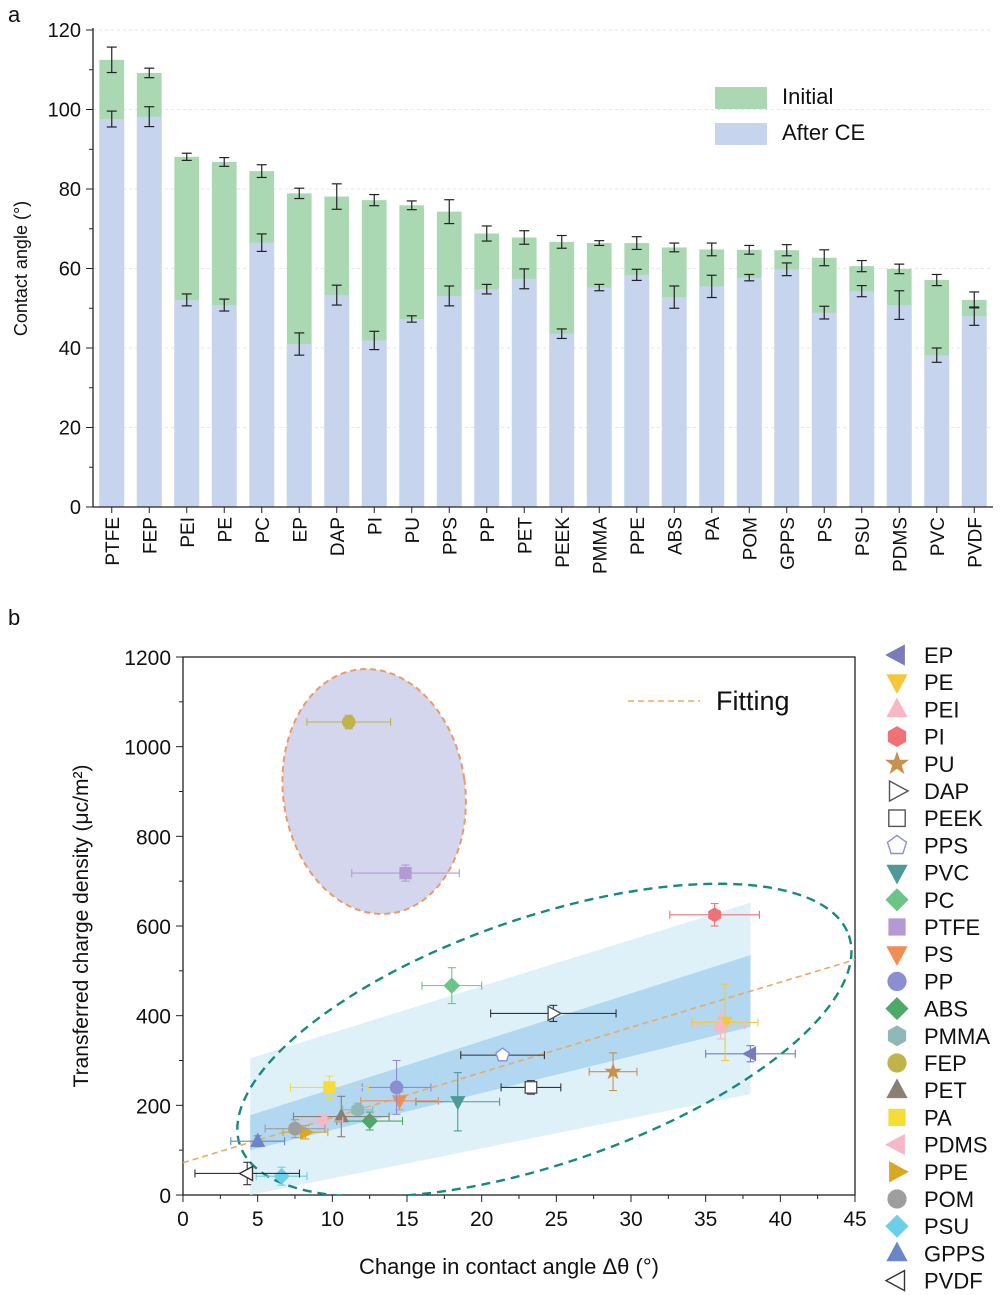 The image size is (1000, 1295). I want to click on legend-label: FEP, so click(945, 1063).